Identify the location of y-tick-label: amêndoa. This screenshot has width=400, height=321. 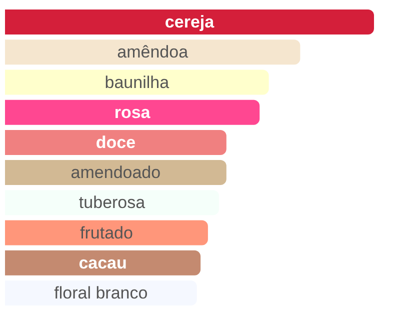
(153, 52).